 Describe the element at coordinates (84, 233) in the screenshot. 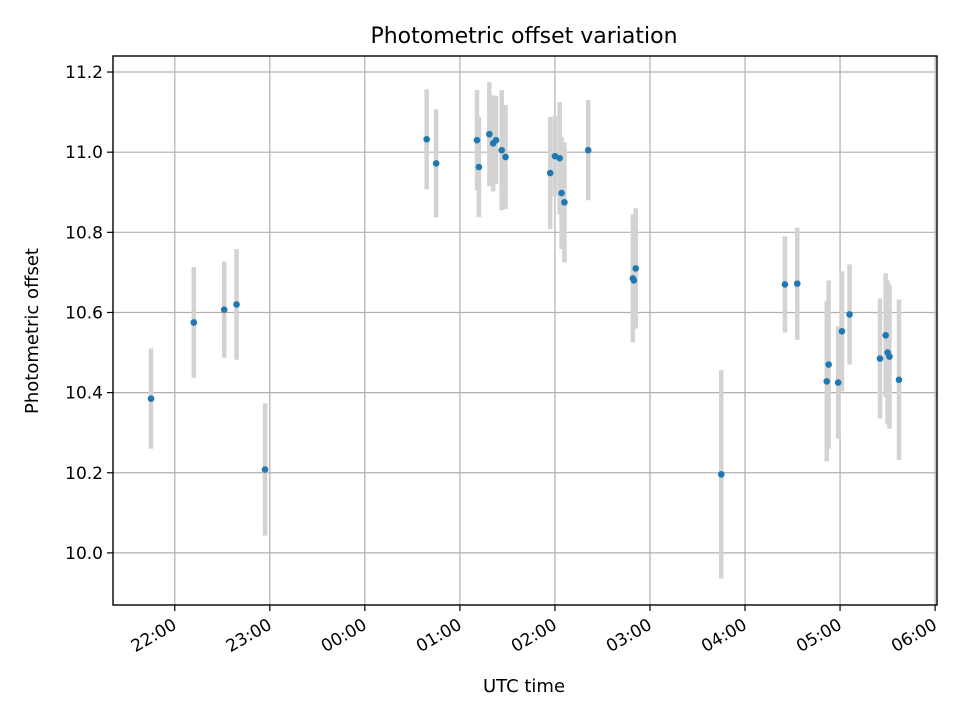

I see `y-tick-label: 10.8` at that location.